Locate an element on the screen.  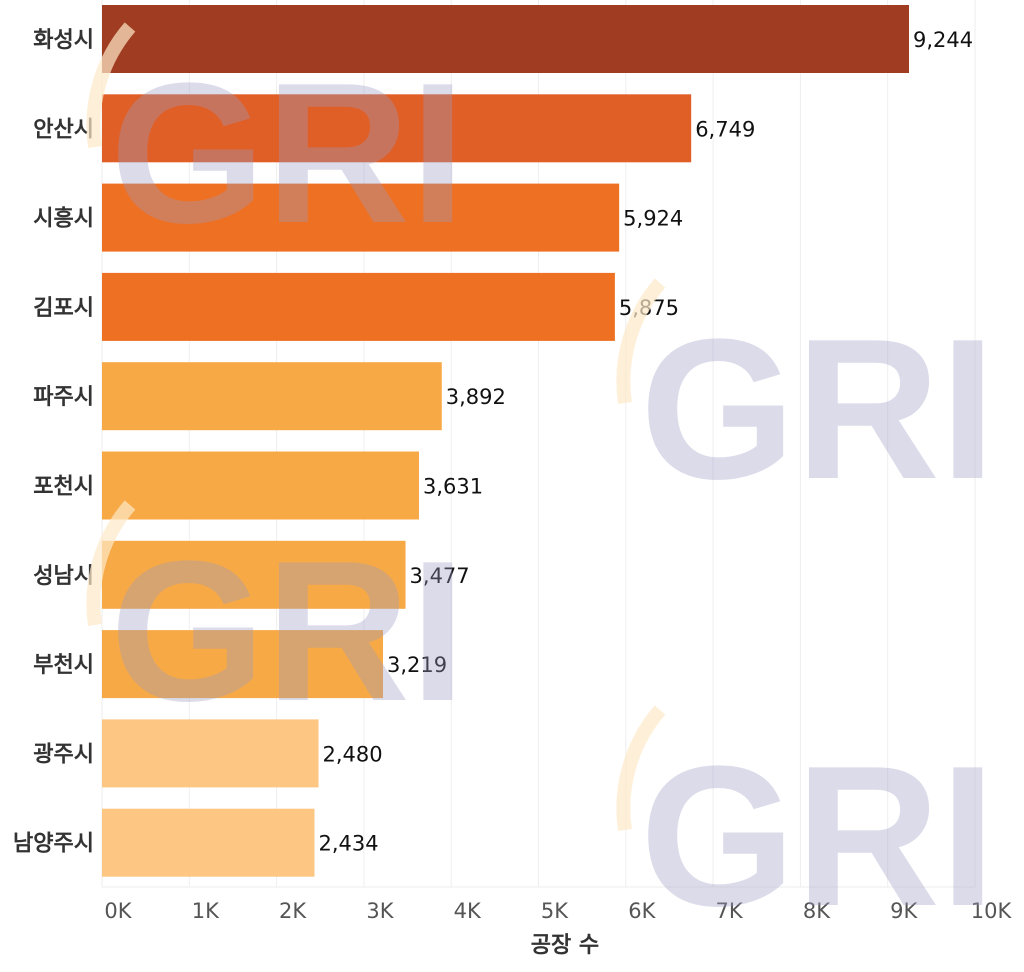
x-tick-label: 3K is located at coordinates (380, 911).